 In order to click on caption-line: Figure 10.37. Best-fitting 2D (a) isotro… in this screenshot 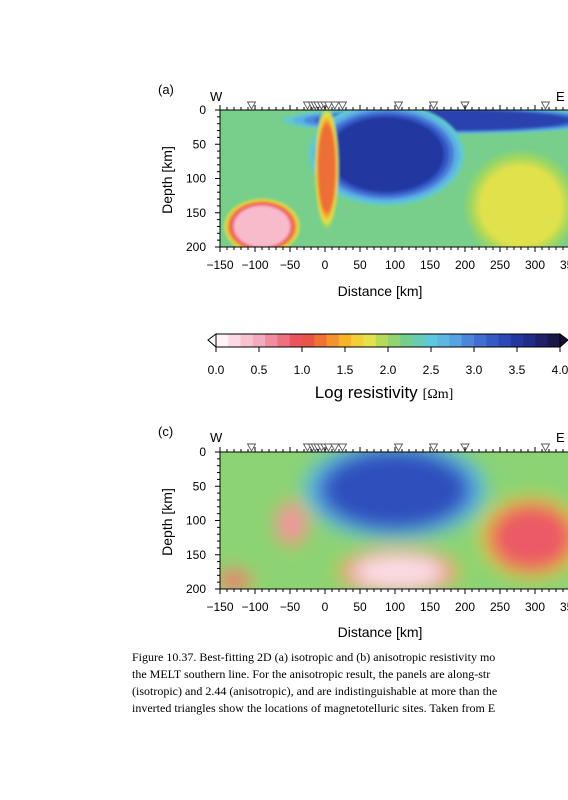, I will do `click(314, 657)`.